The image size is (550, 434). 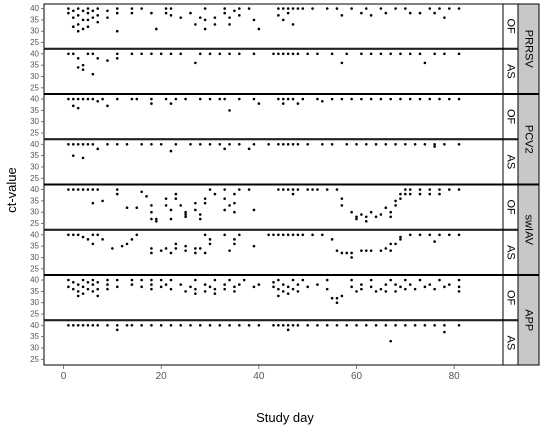 I want to click on x-tick-label: 80, so click(x=455, y=376).